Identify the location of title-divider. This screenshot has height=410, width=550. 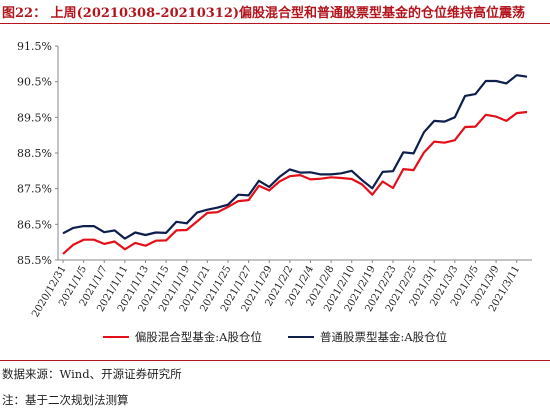
(275, 23).